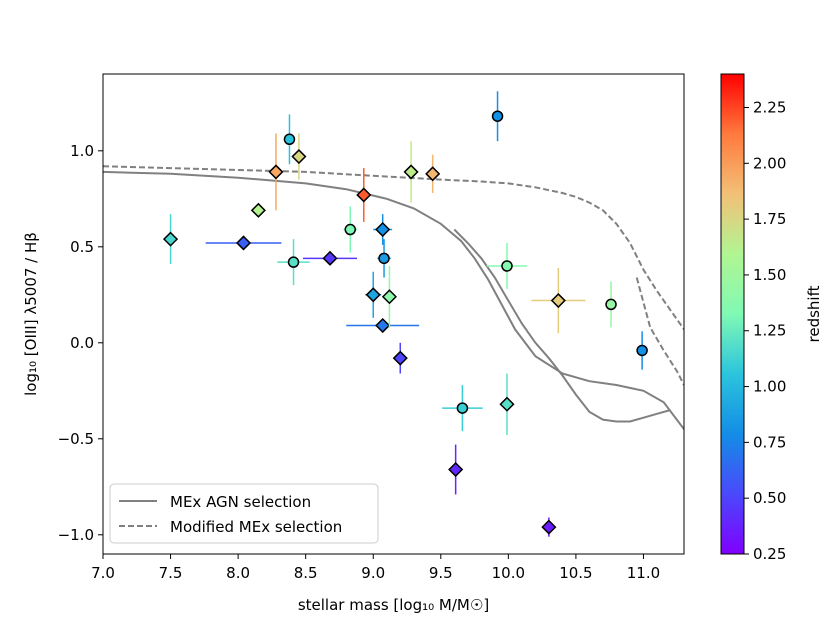 This screenshot has width=830, height=623. I want to click on y-tick-label: −1.0, so click(76, 535).